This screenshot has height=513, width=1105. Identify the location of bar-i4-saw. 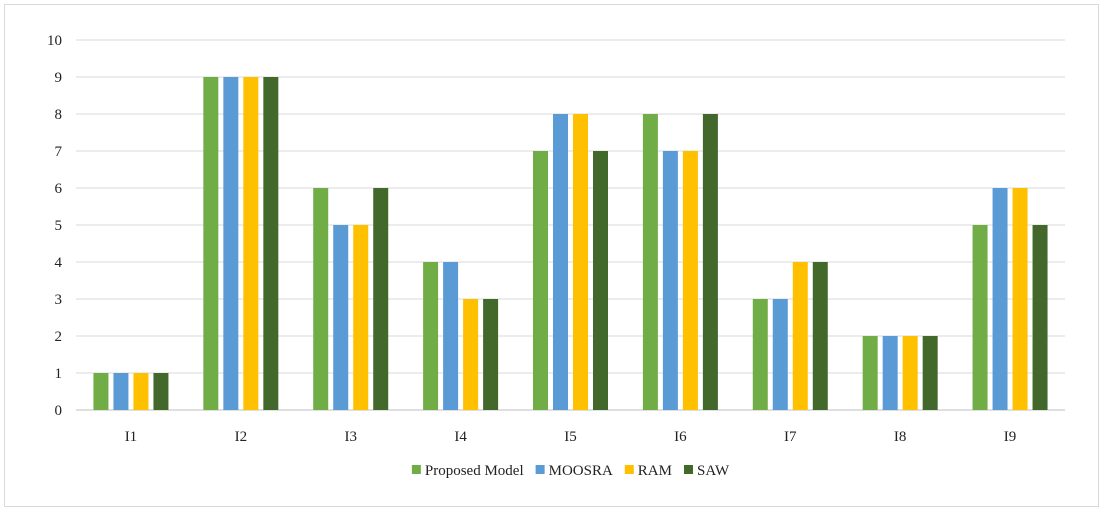
(491, 354).